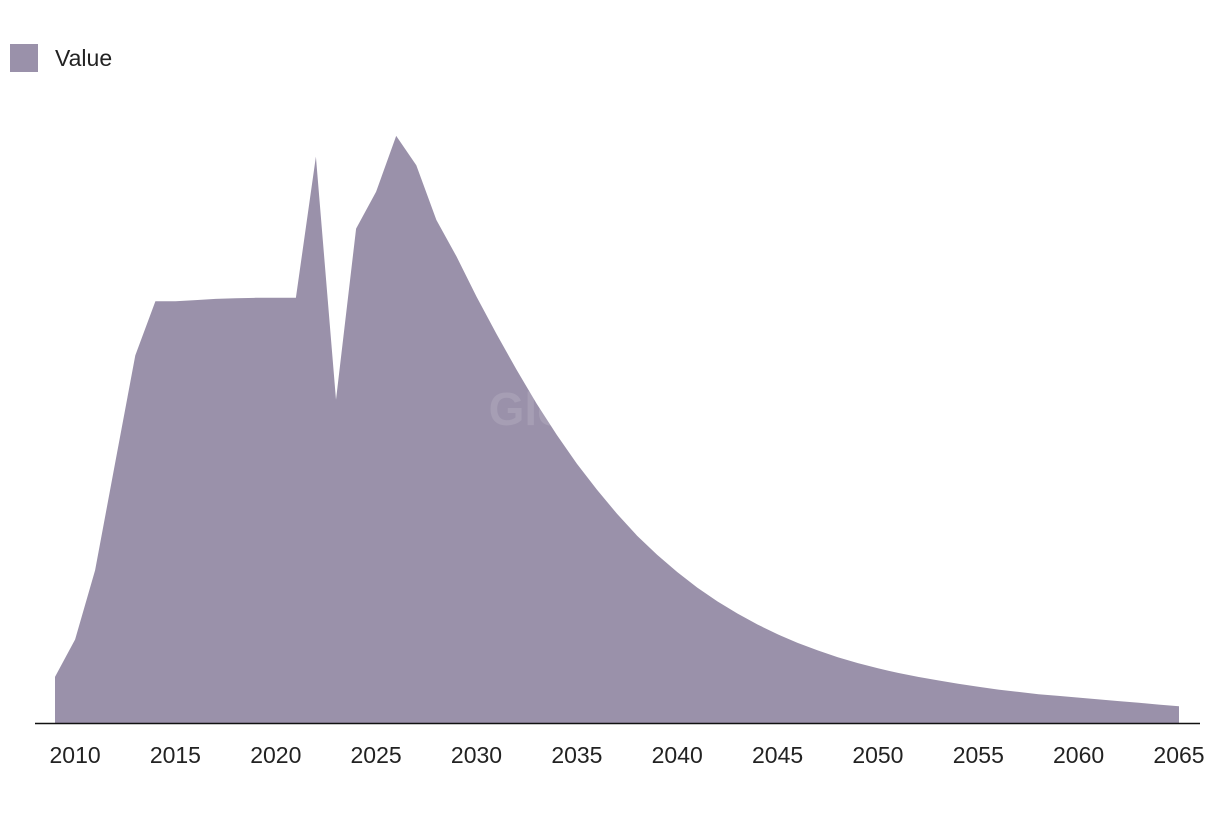 The image size is (1220, 816). I want to click on watermark: GlobalData, so click(610, 409).